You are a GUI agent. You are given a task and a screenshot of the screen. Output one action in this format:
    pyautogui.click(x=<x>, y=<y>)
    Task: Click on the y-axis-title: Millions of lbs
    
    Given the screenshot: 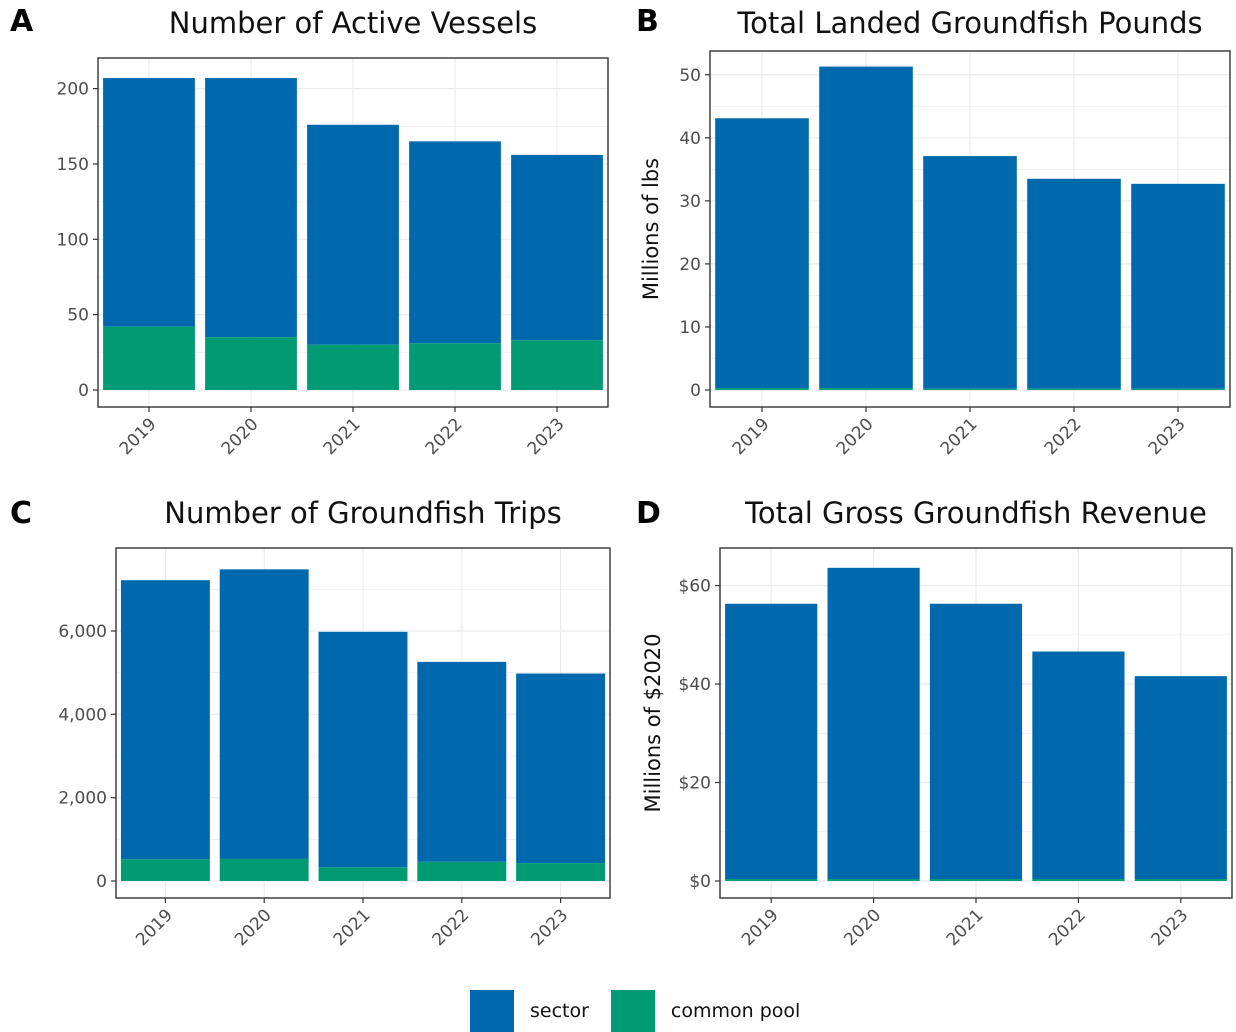 What is the action you would take?
    pyautogui.click(x=651, y=229)
    